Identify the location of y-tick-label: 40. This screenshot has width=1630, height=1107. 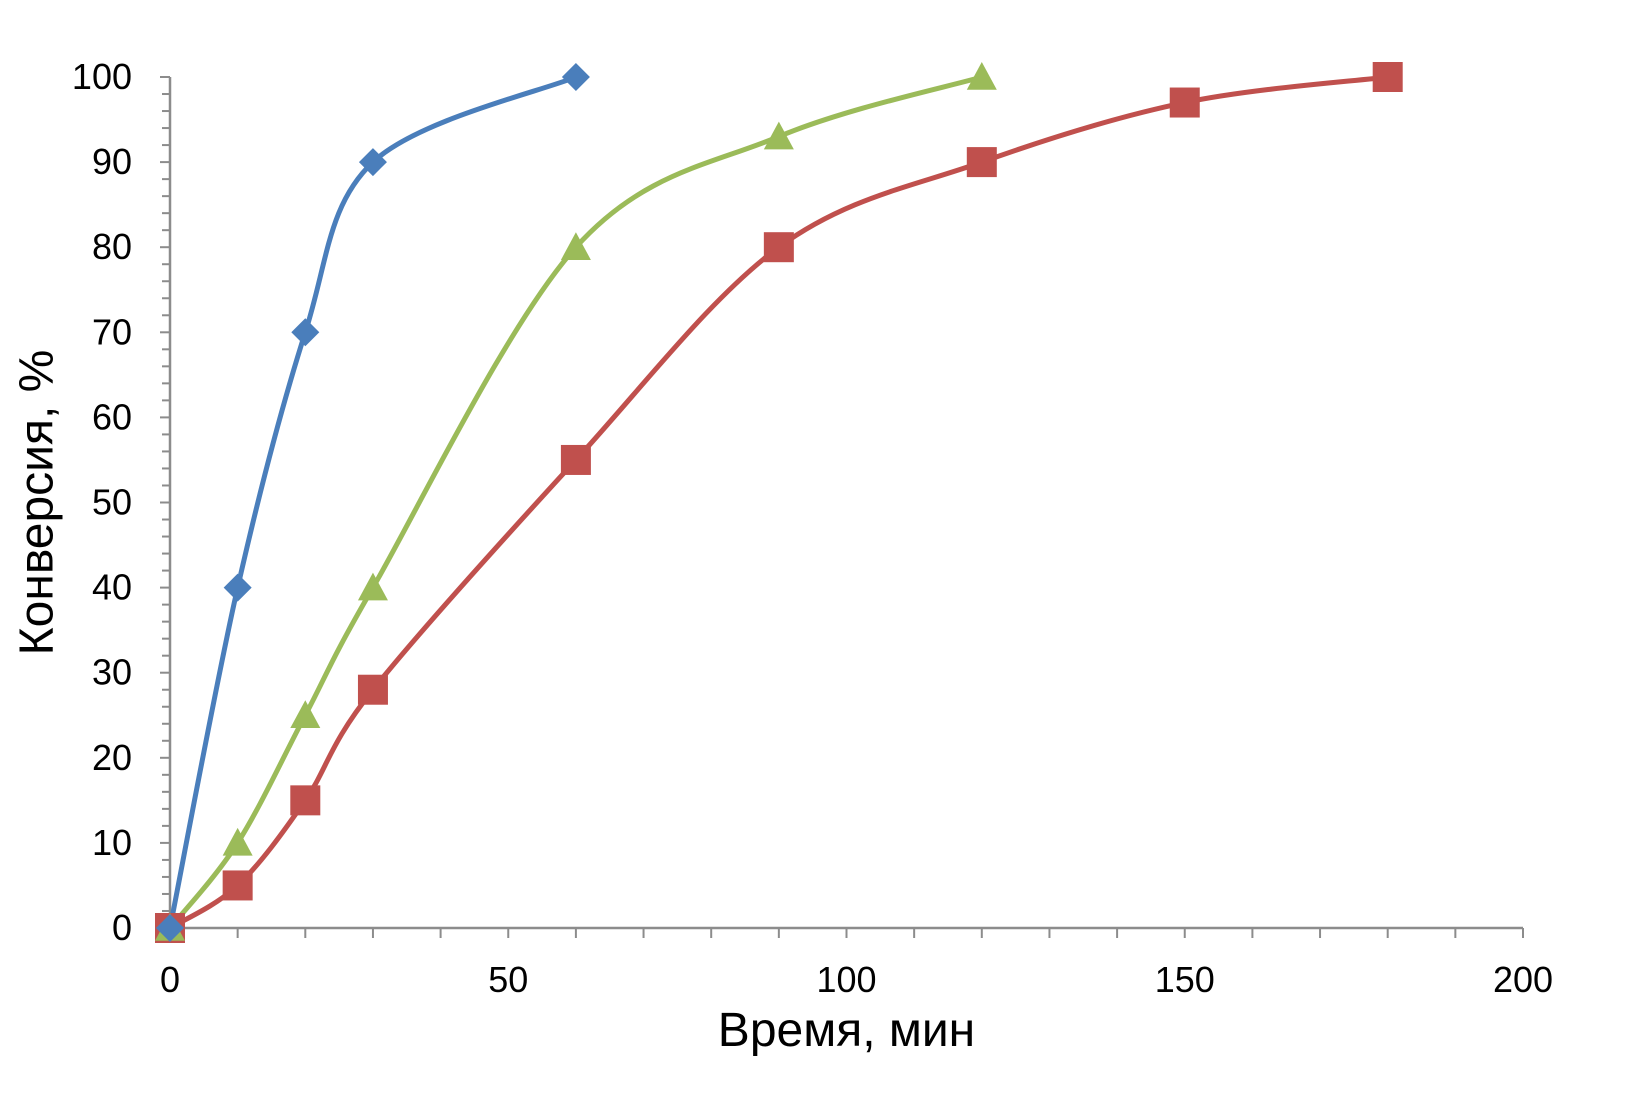
(112, 587).